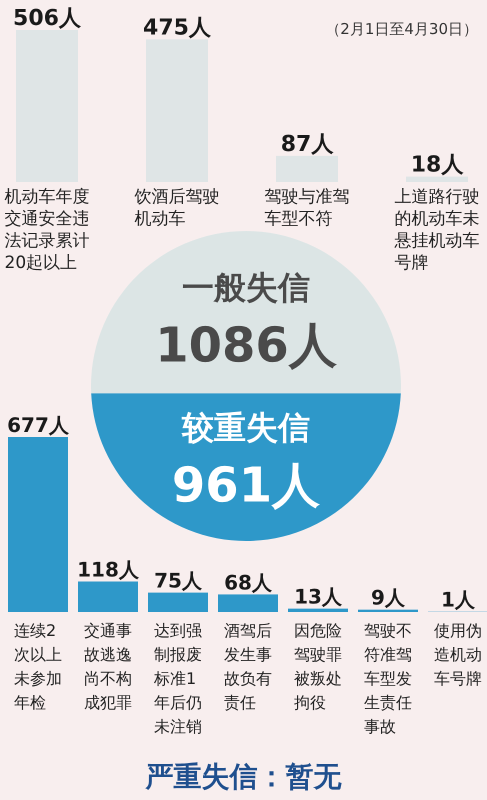 The width and height of the screenshot is (487, 800). What do you see at coordinates (245, 427) in the screenshot?
I see `slice-label: 较重失信` at bounding box center [245, 427].